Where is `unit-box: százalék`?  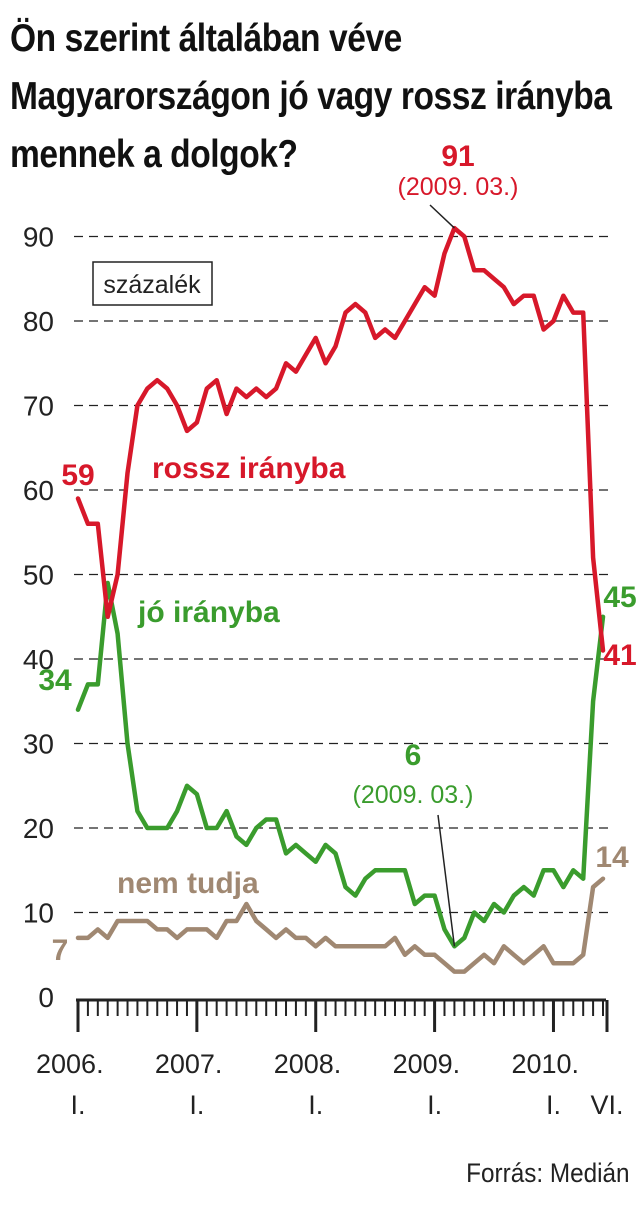 unit-box: százalék is located at coordinates (152, 283).